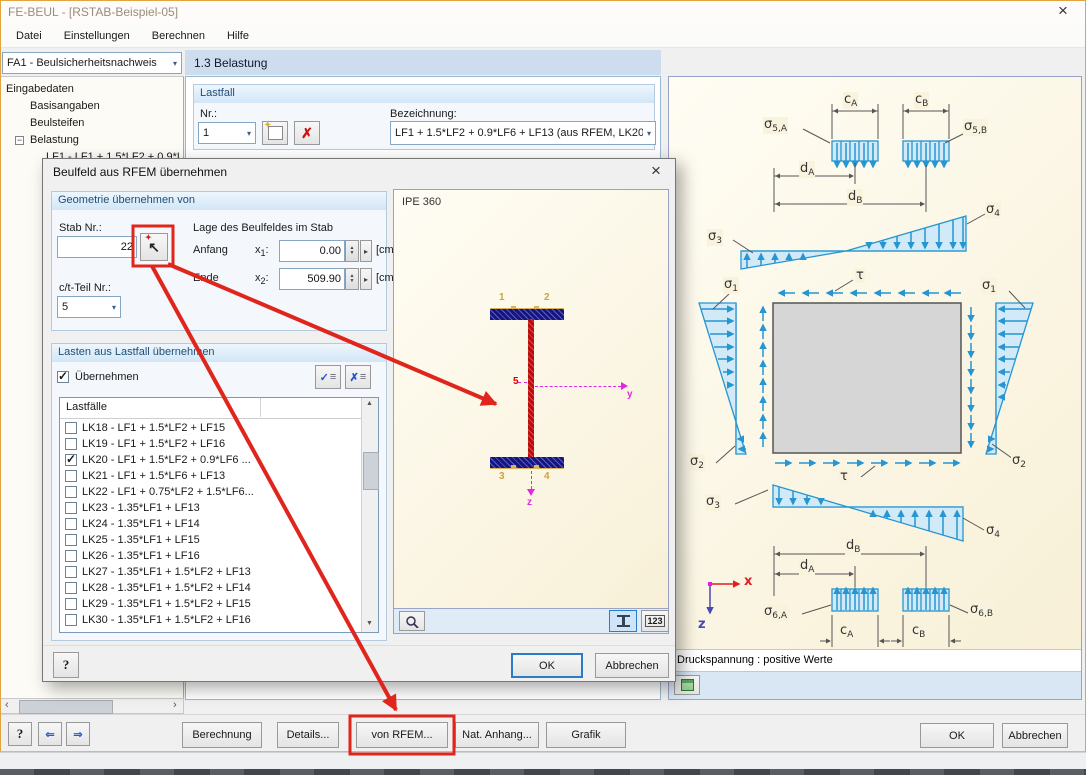 This screenshot has height=775, width=1086. What do you see at coordinates (307, 133) in the screenshot?
I see `delete-loadcase-button: ✗` at bounding box center [307, 133].